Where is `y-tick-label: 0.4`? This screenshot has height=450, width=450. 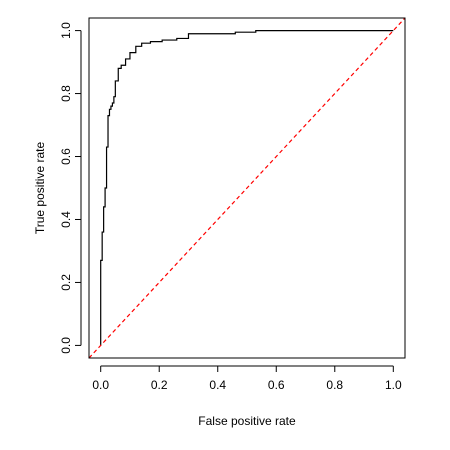
y-tick-label: 0.4 is located at coordinates (66, 219).